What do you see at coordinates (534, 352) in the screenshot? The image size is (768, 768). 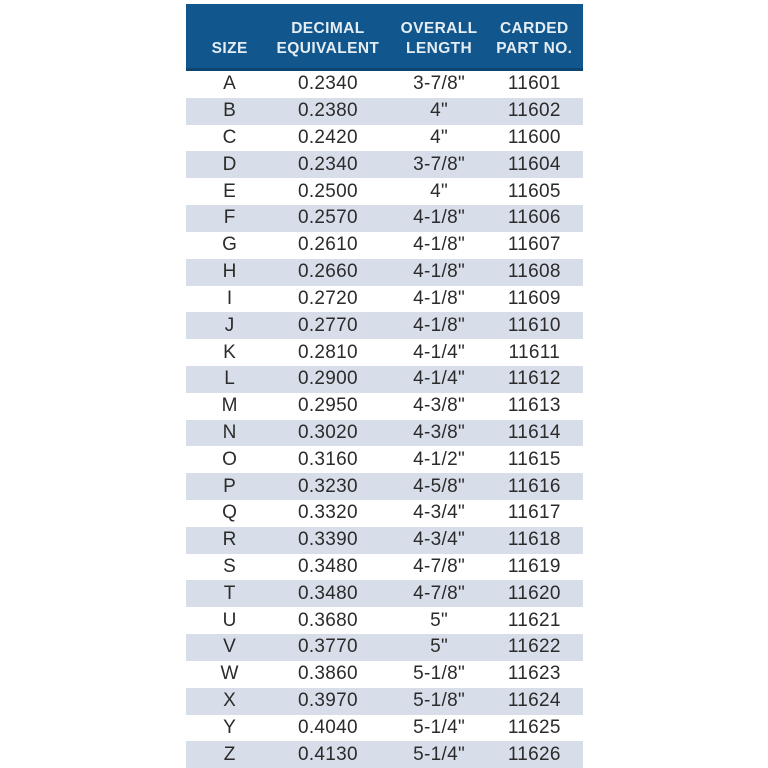 I see `part-cell: 11611` at bounding box center [534, 352].